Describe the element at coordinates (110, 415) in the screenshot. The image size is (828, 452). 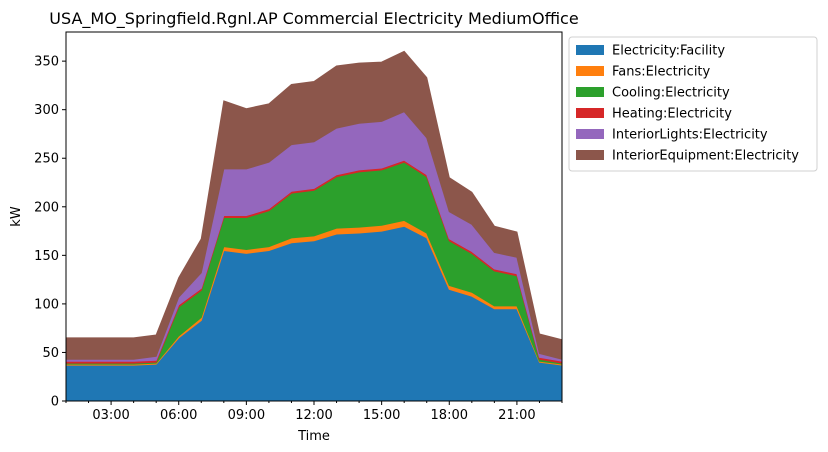
I see `x-tick-label: 03:00` at that location.